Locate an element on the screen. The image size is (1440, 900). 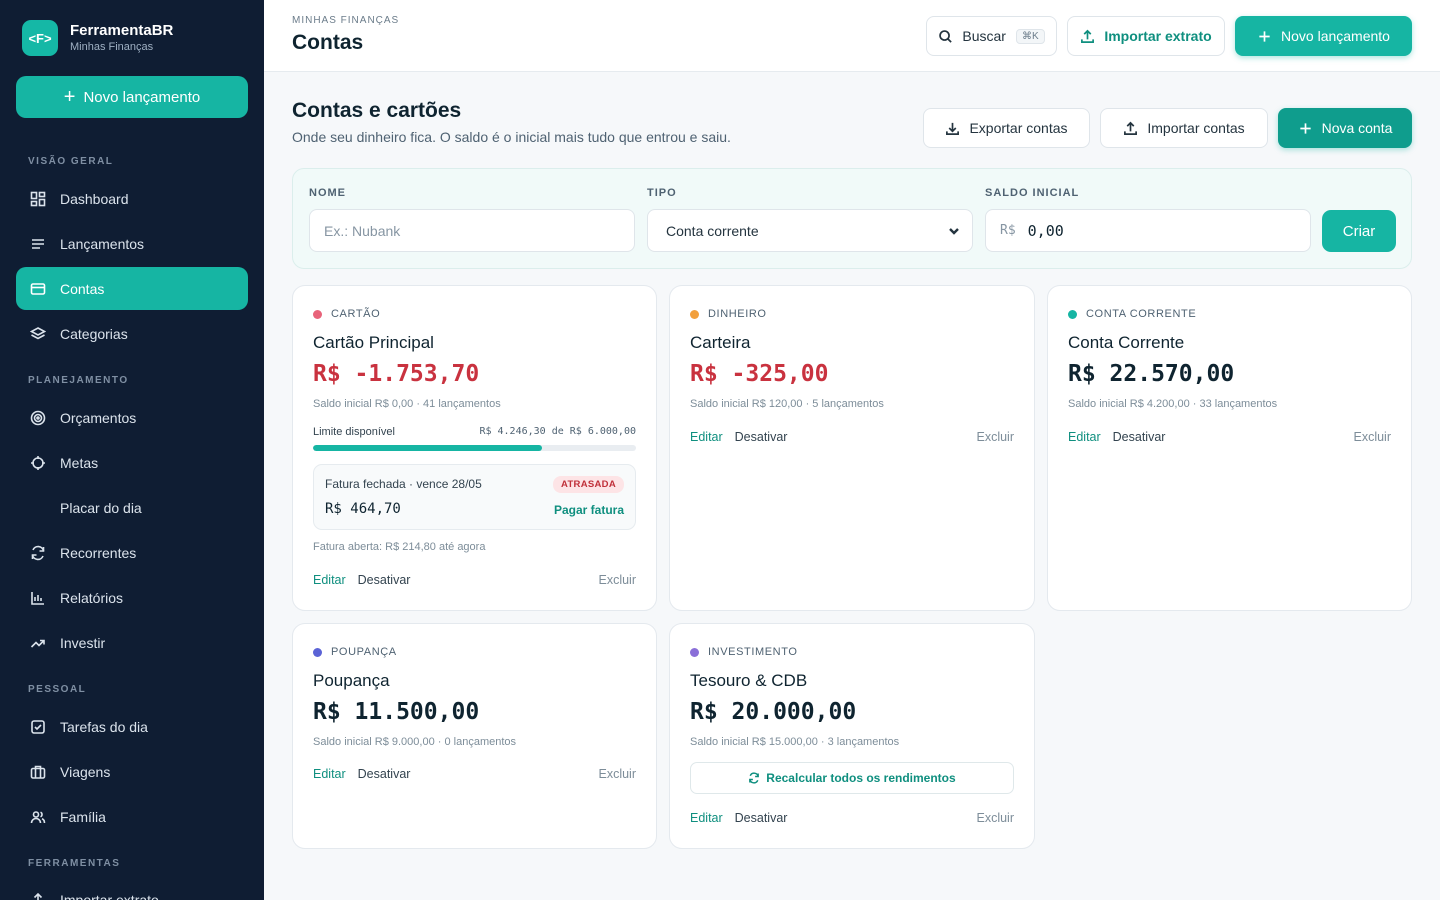
recalculate-yields-label: Recalcular todos os rendimentos is located at coordinates (861, 778).